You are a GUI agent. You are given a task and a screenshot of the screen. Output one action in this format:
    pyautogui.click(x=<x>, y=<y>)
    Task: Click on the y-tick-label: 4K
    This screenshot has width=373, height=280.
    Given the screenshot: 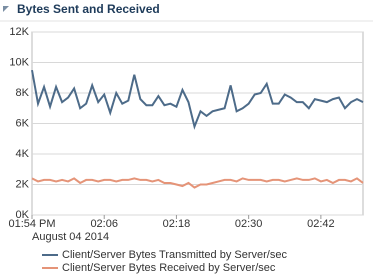 What is the action you would take?
    pyautogui.click(x=23, y=154)
    